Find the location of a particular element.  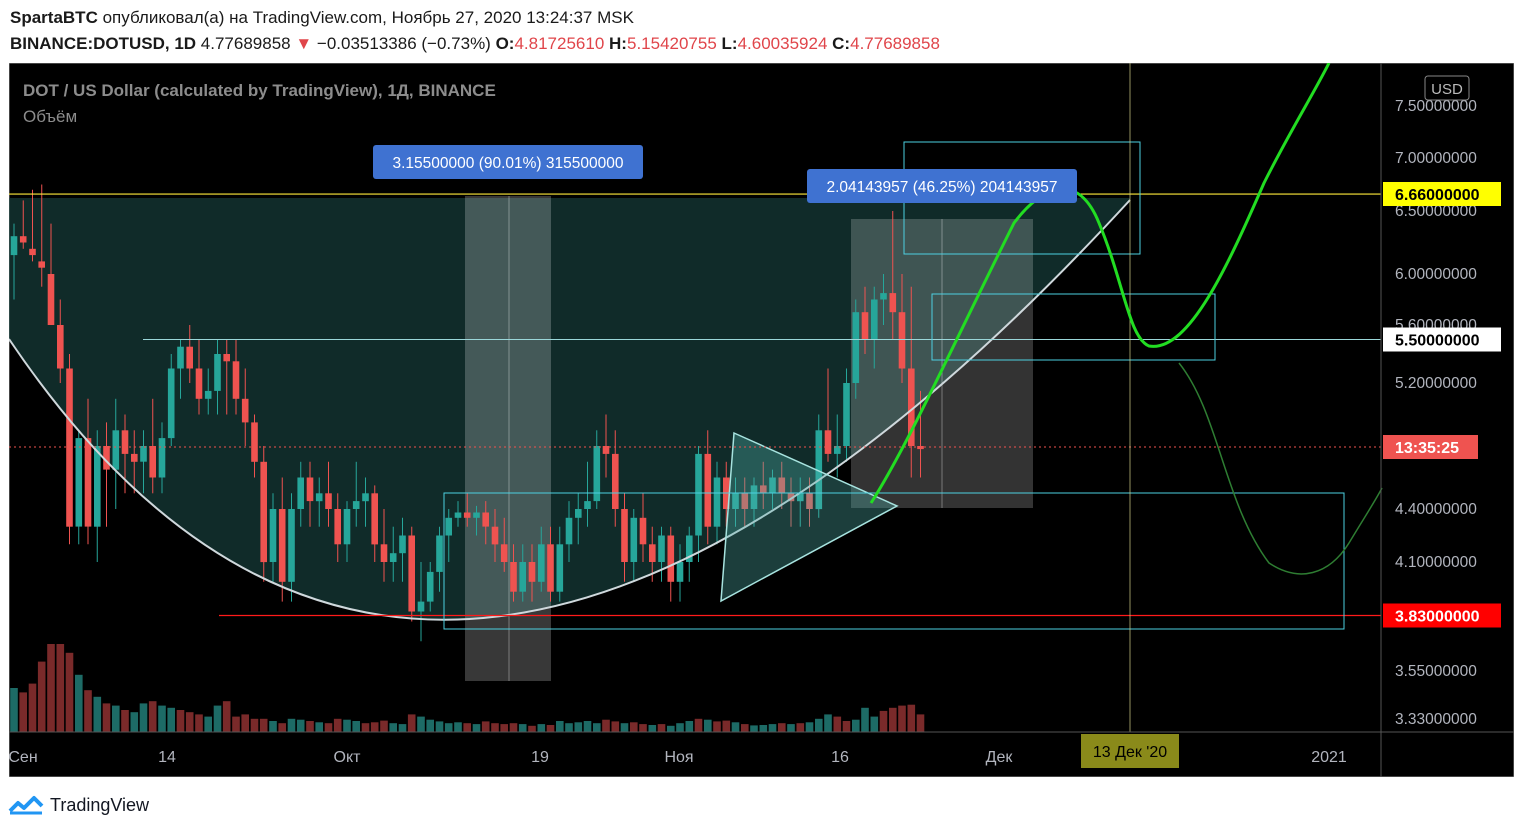

triangle-pattern is located at coordinates (809, 517).